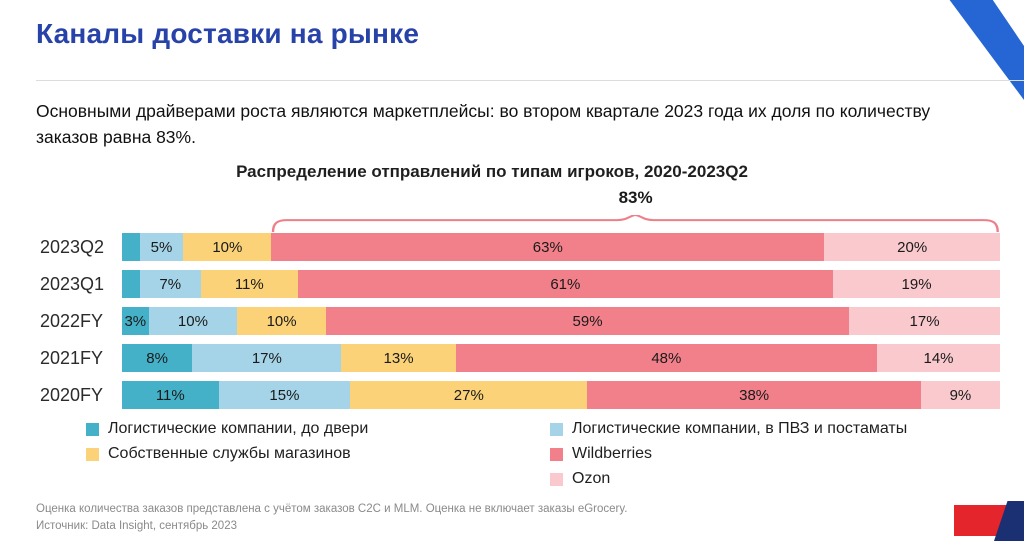  I want to click on bar-segment: 3%, so click(135, 321).